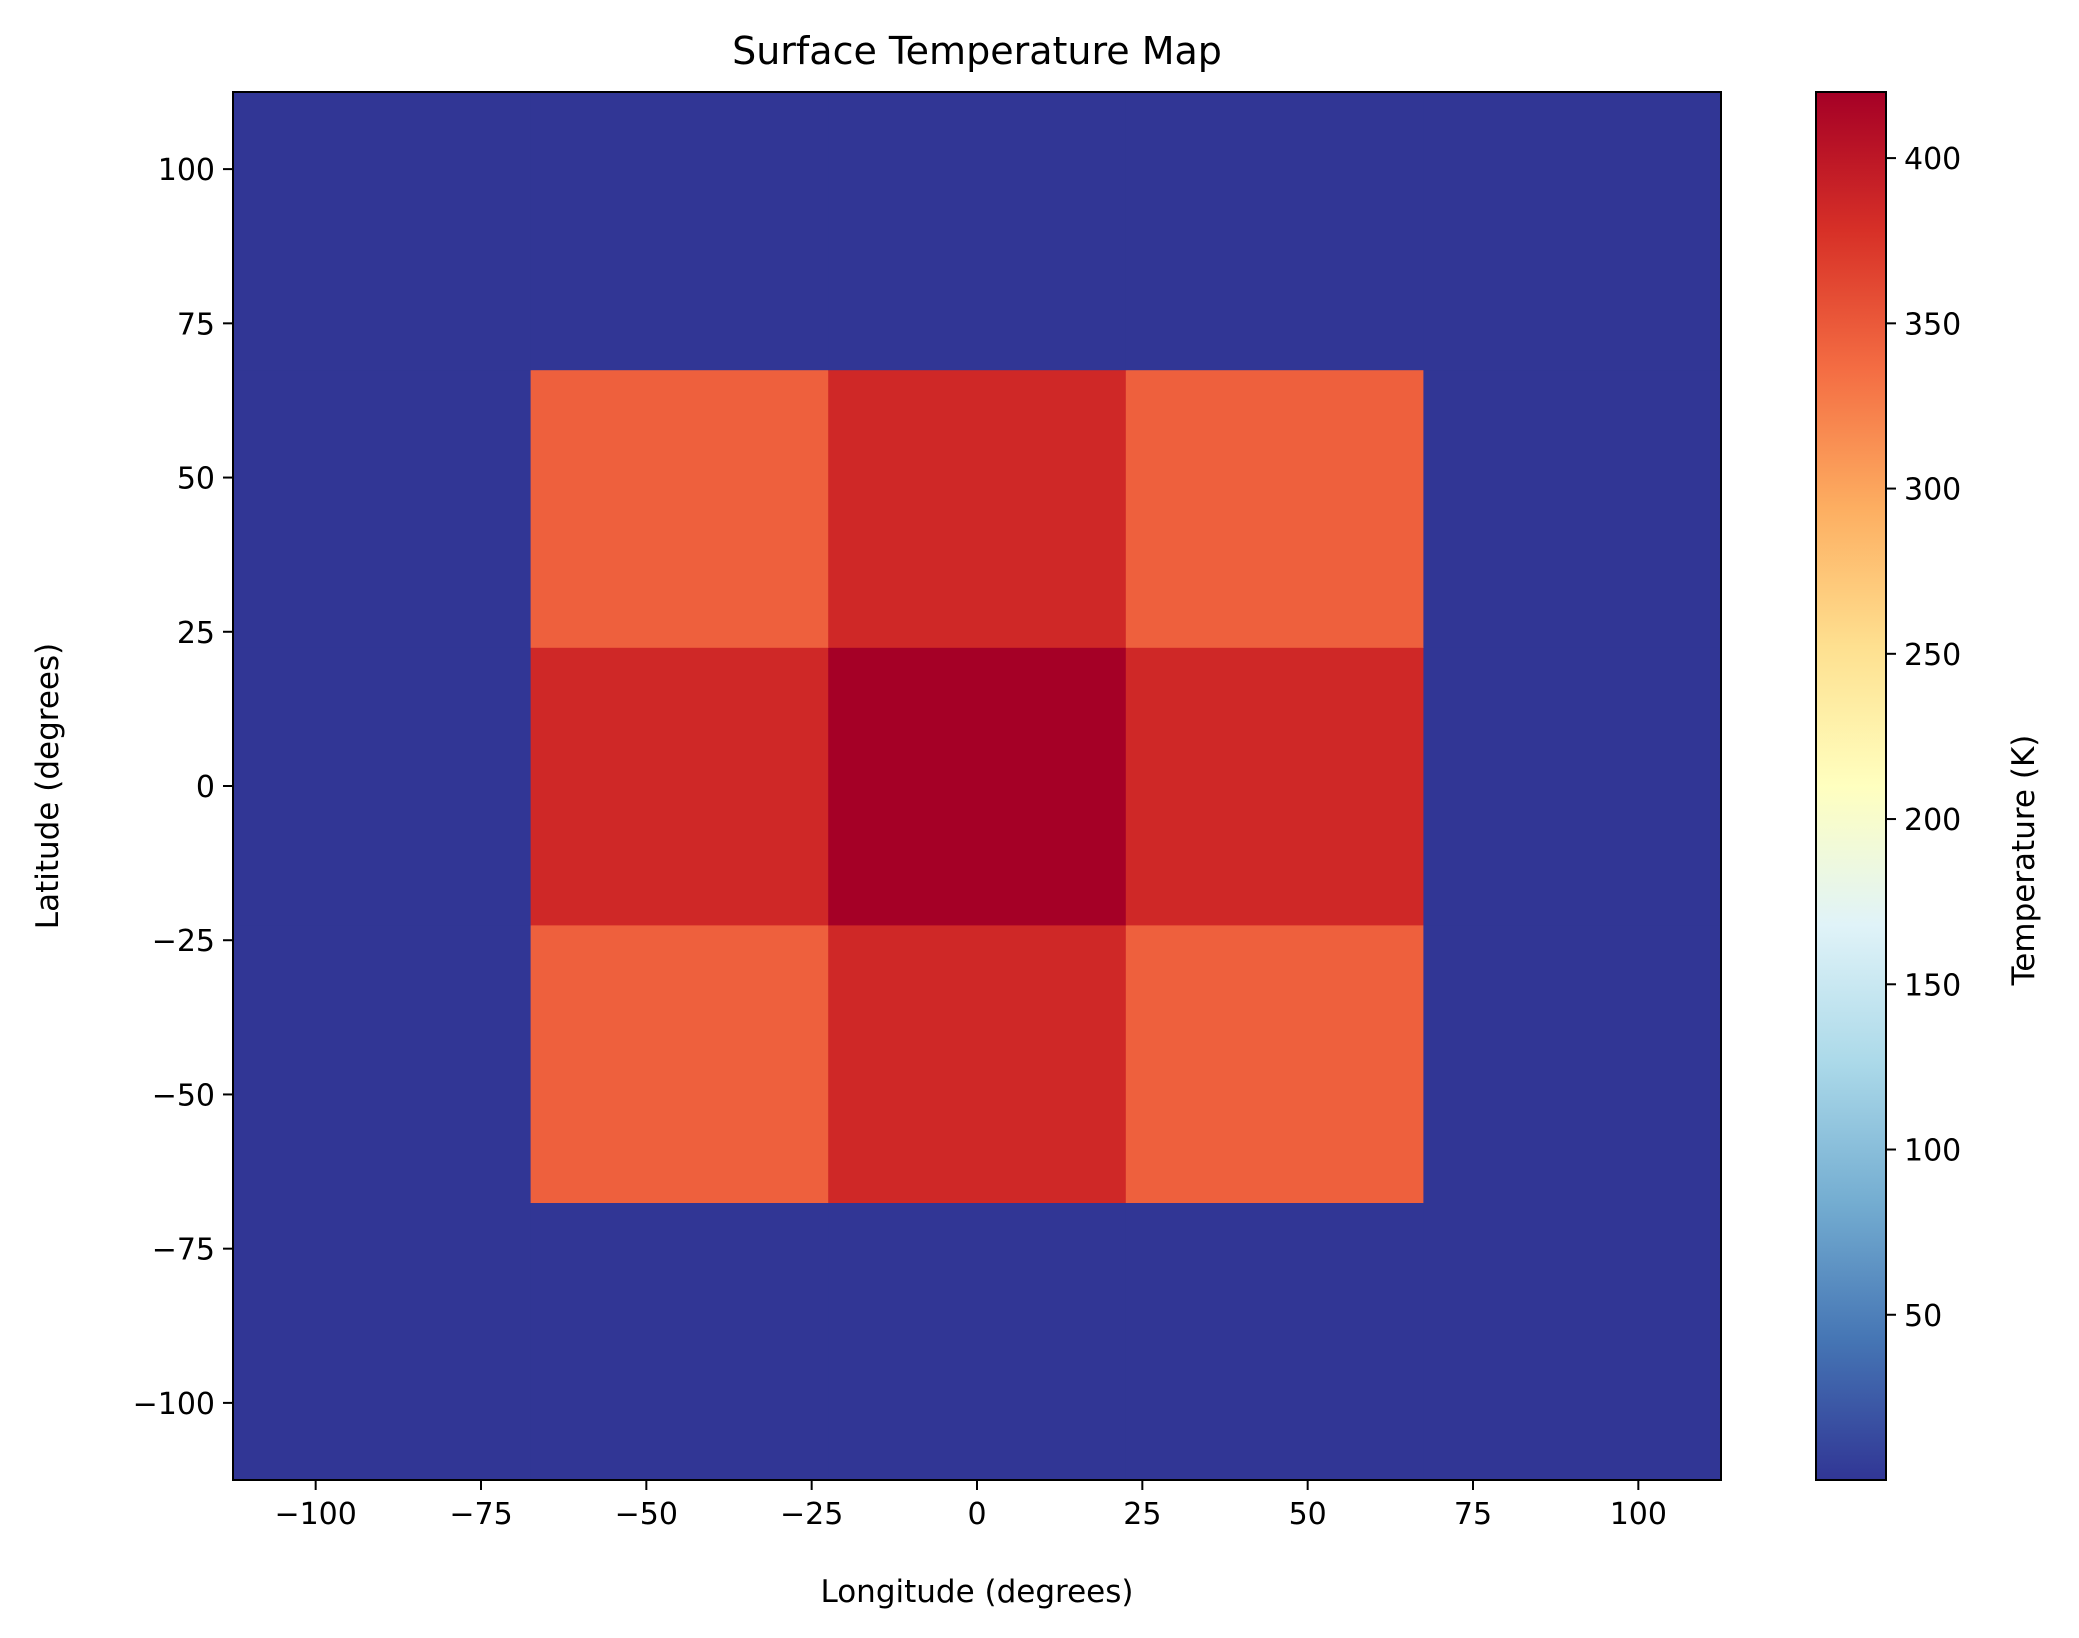  I want to click on x-tick-label: 50, so click(1308, 1514).